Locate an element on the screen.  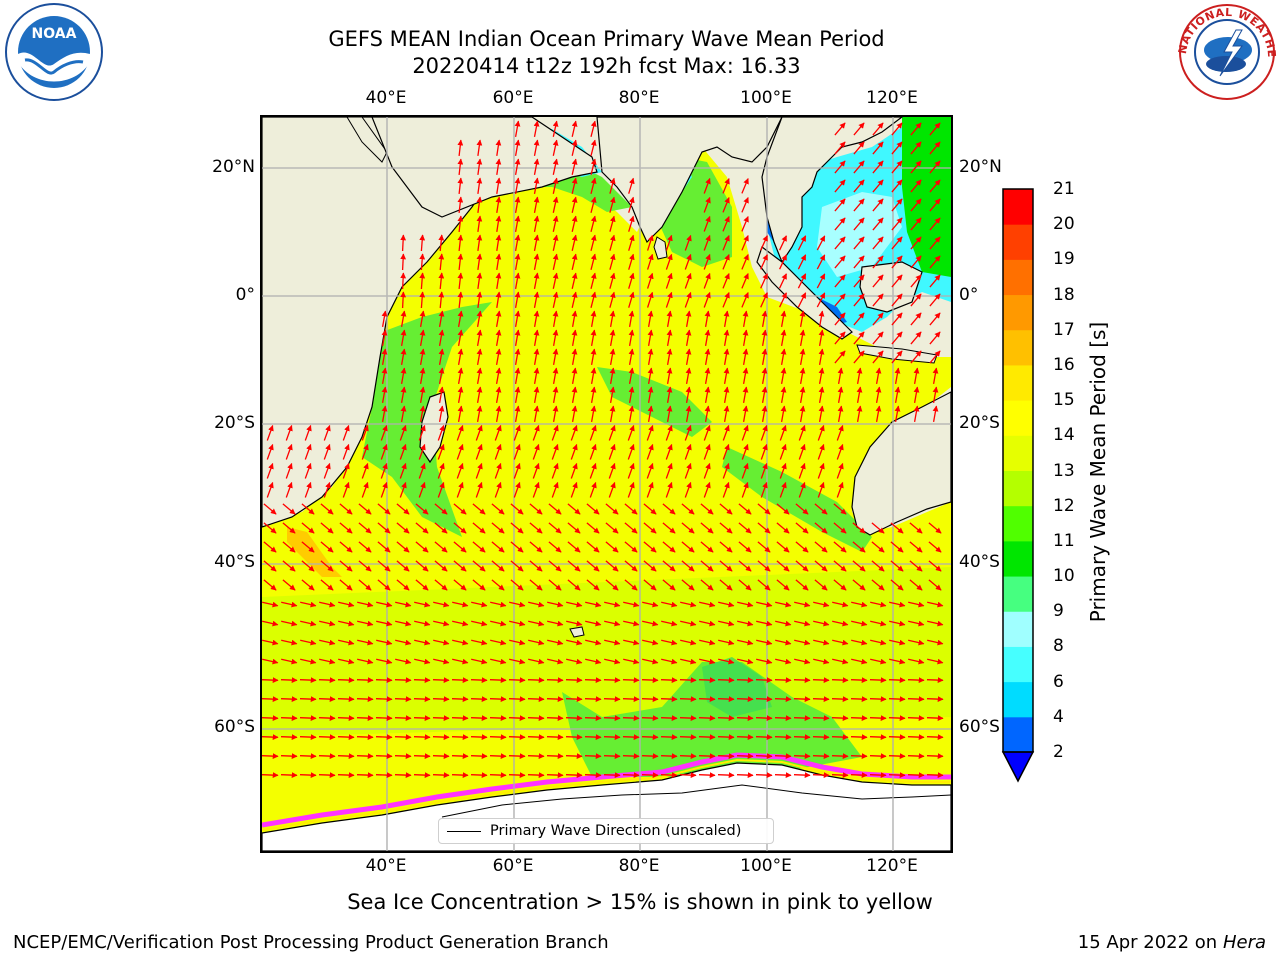
colorbar-segments is located at coordinates (1018, 471).